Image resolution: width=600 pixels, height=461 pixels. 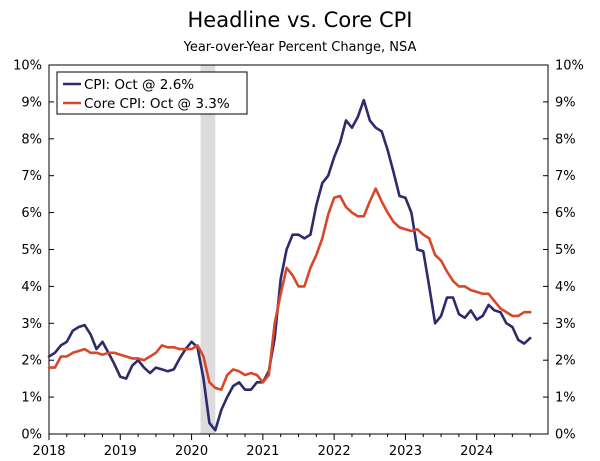 What do you see at coordinates (565, 287) in the screenshot?
I see `y-tick-label-right: 4%` at bounding box center [565, 287].